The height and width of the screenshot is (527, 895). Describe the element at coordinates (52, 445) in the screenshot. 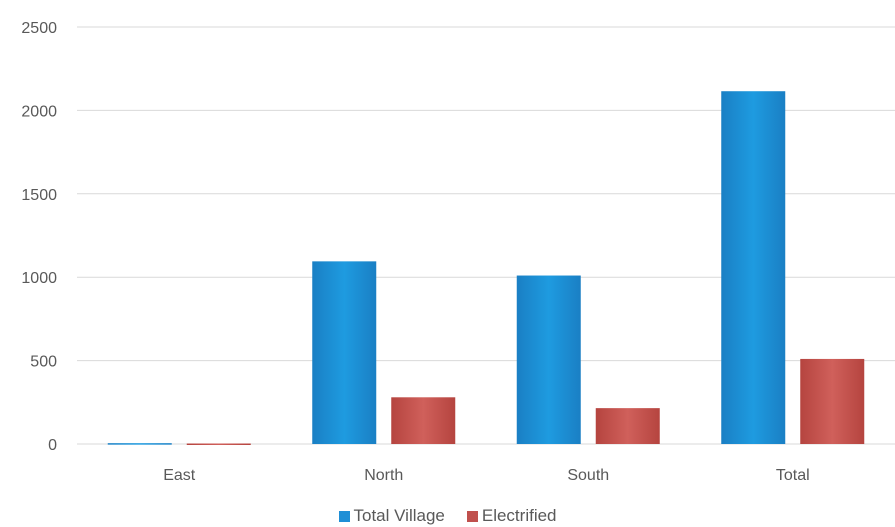

I see `y-tick-label: 0` at that location.